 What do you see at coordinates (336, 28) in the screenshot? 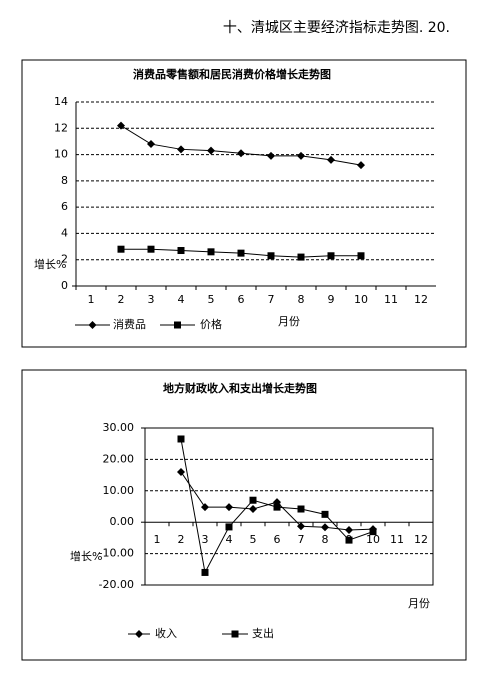
I see `page-header: 十、清城区主要经济指标走势图. 20.` at bounding box center [336, 28].